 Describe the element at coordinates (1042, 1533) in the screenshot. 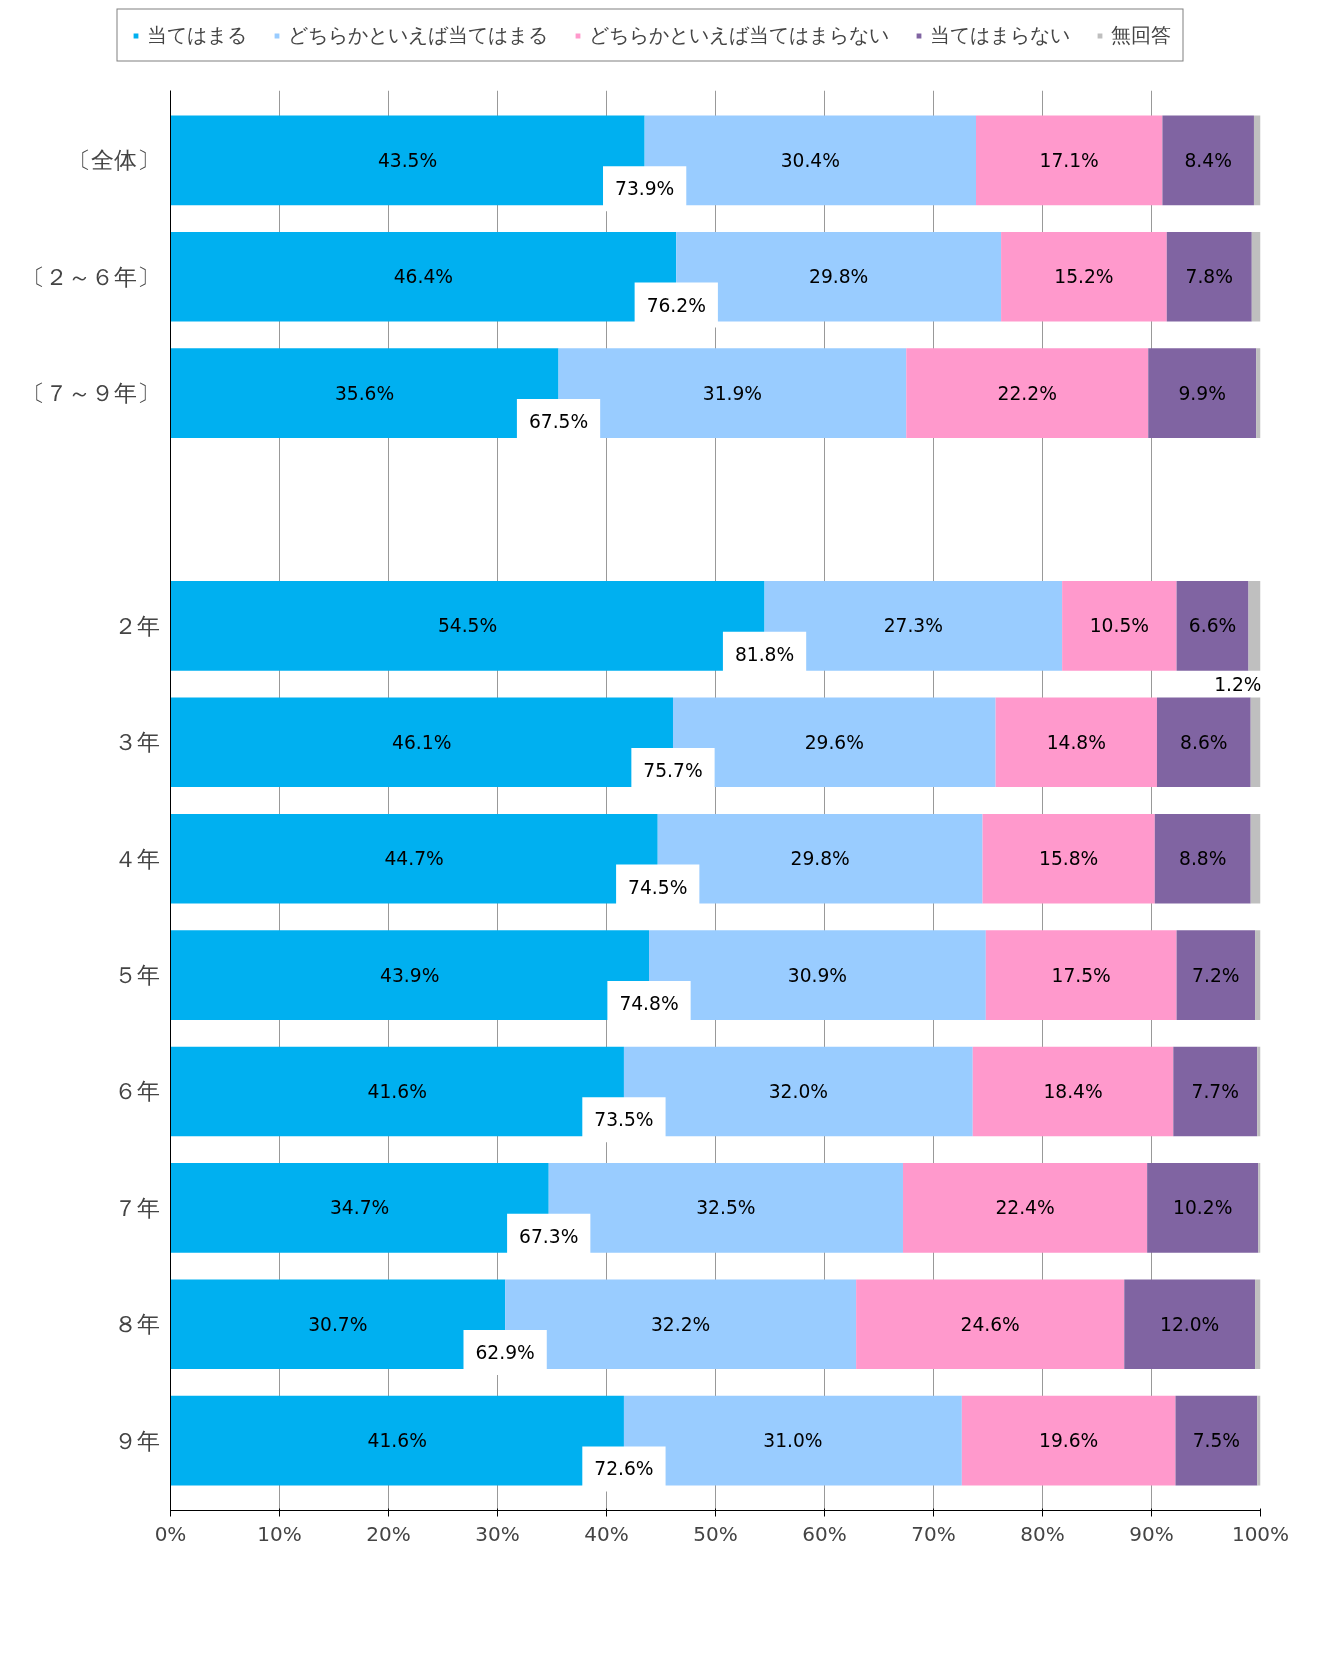

I see `x-tick-label: 80%` at that location.